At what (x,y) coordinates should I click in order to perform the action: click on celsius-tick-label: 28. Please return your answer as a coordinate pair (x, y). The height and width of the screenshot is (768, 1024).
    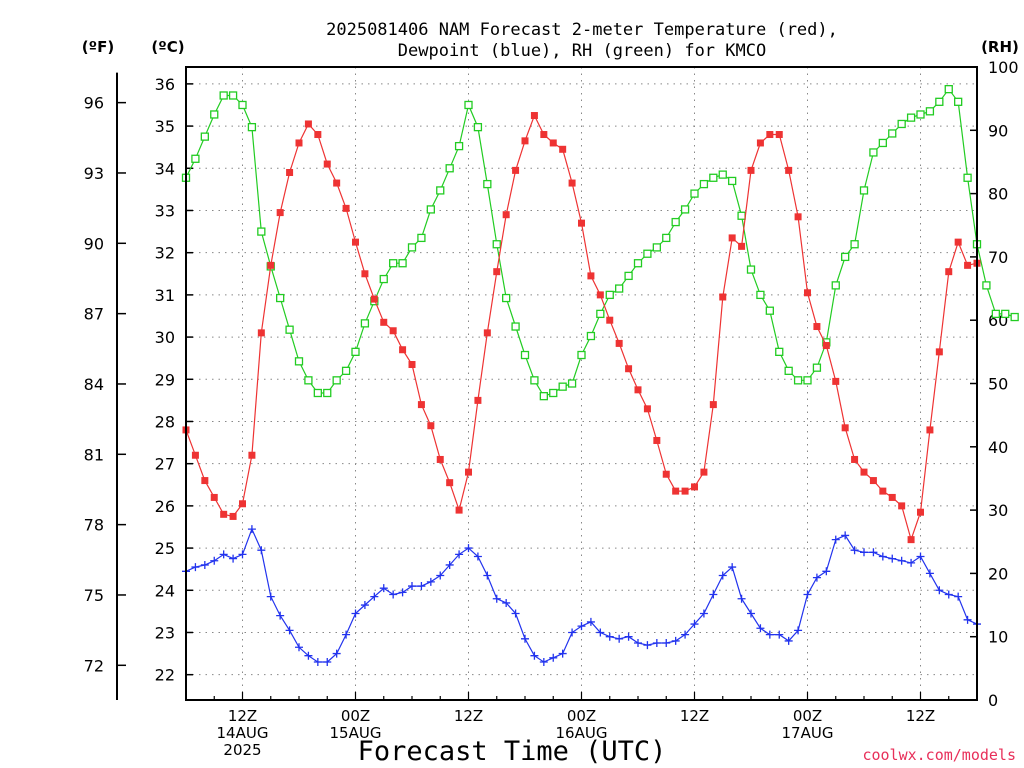
    Looking at the image, I should click on (165, 421).